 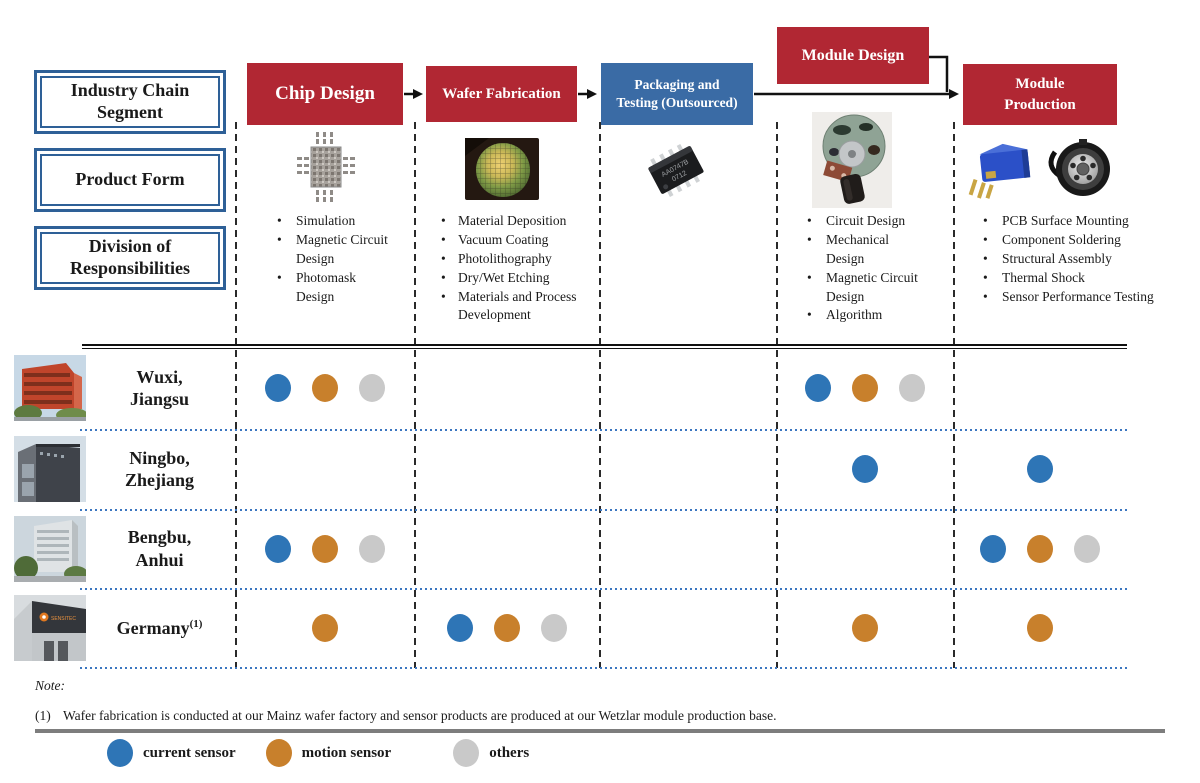 I want to click on responsibility-item: Dry/Wet Etching, so click(x=511, y=278).